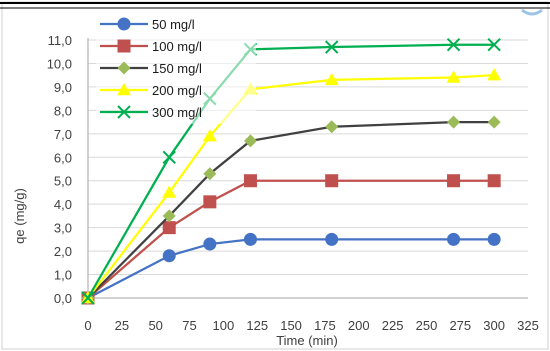  What do you see at coordinates (122, 325) in the screenshot?
I see `x-tick-label: 25` at bounding box center [122, 325].